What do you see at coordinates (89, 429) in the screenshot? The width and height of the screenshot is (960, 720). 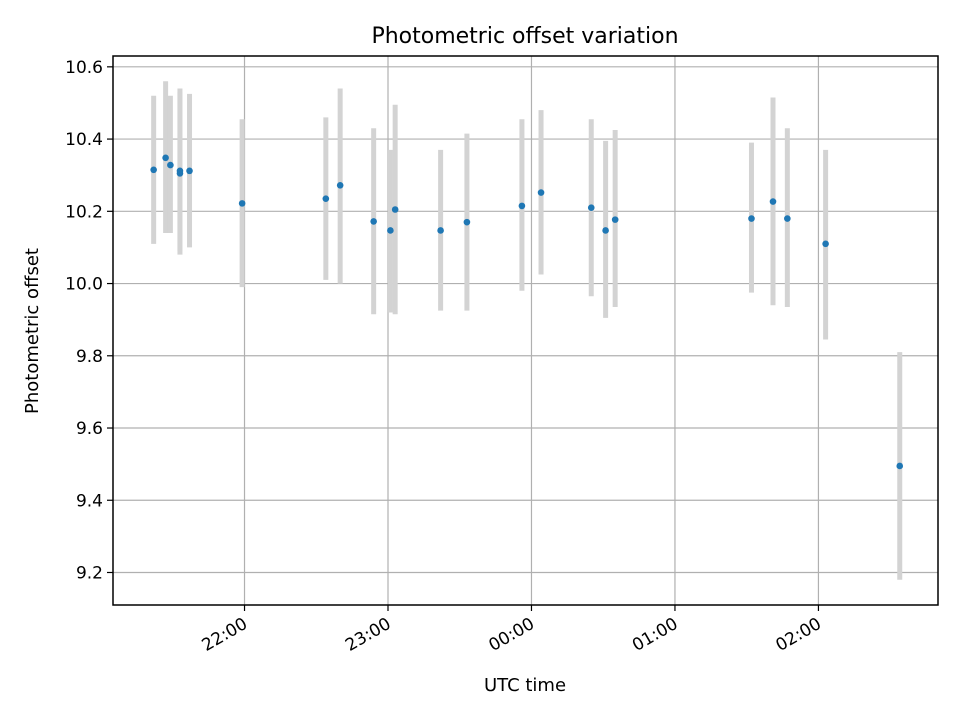 I see `y-tick-label: 9.6` at bounding box center [89, 429].